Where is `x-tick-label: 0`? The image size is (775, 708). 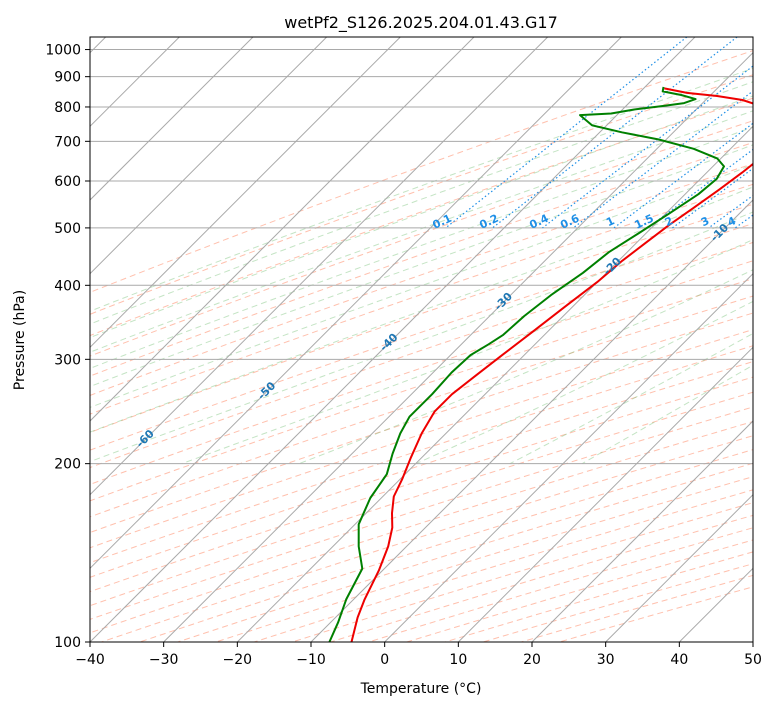
x-tick-label: 0 is located at coordinates (384, 660).